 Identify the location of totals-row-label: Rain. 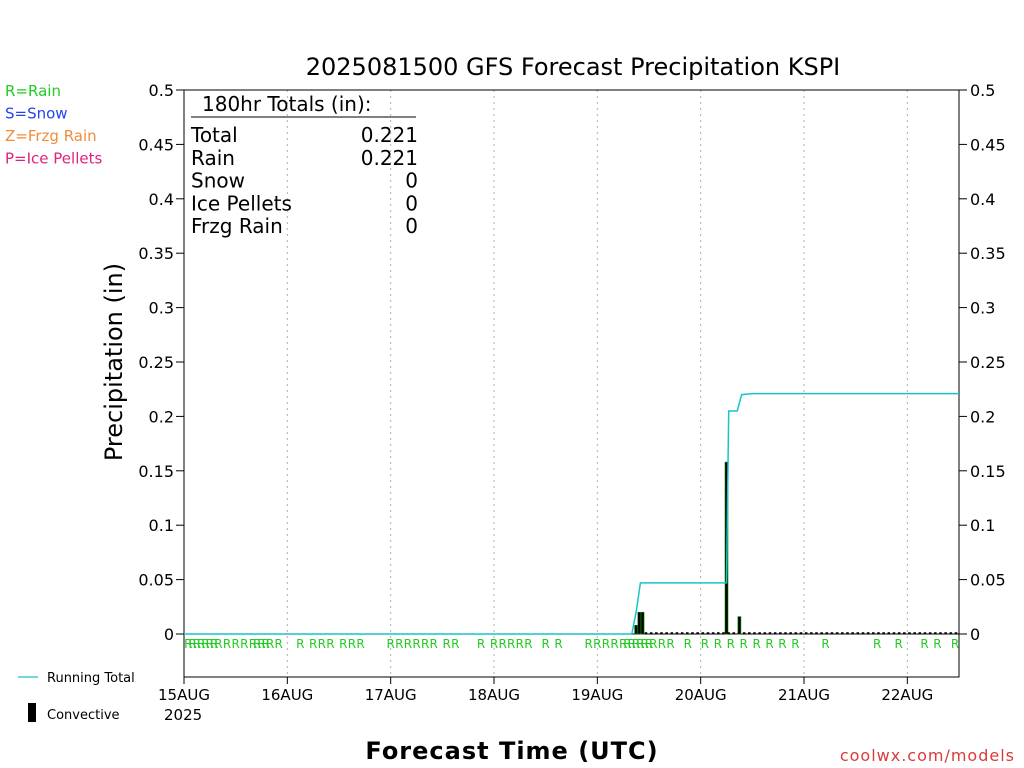
(213, 158).